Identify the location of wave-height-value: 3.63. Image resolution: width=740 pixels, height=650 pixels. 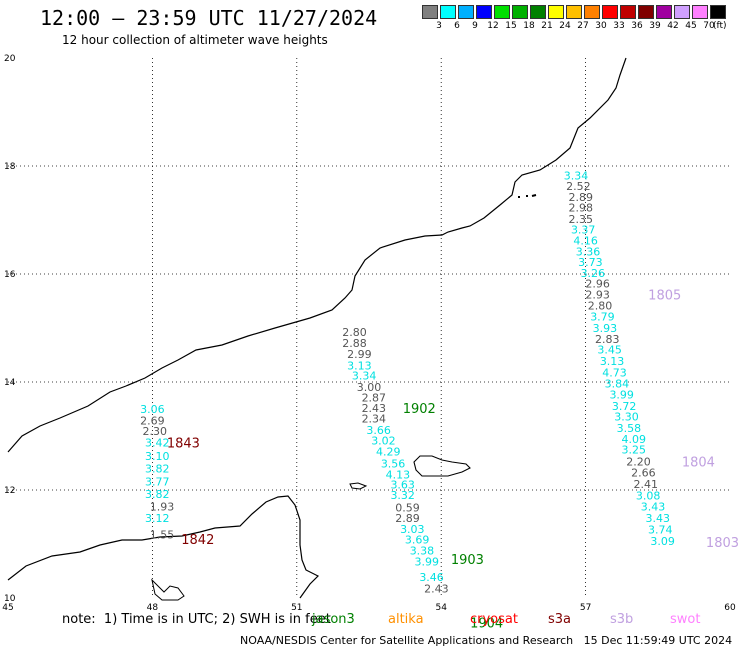
(402, 485).